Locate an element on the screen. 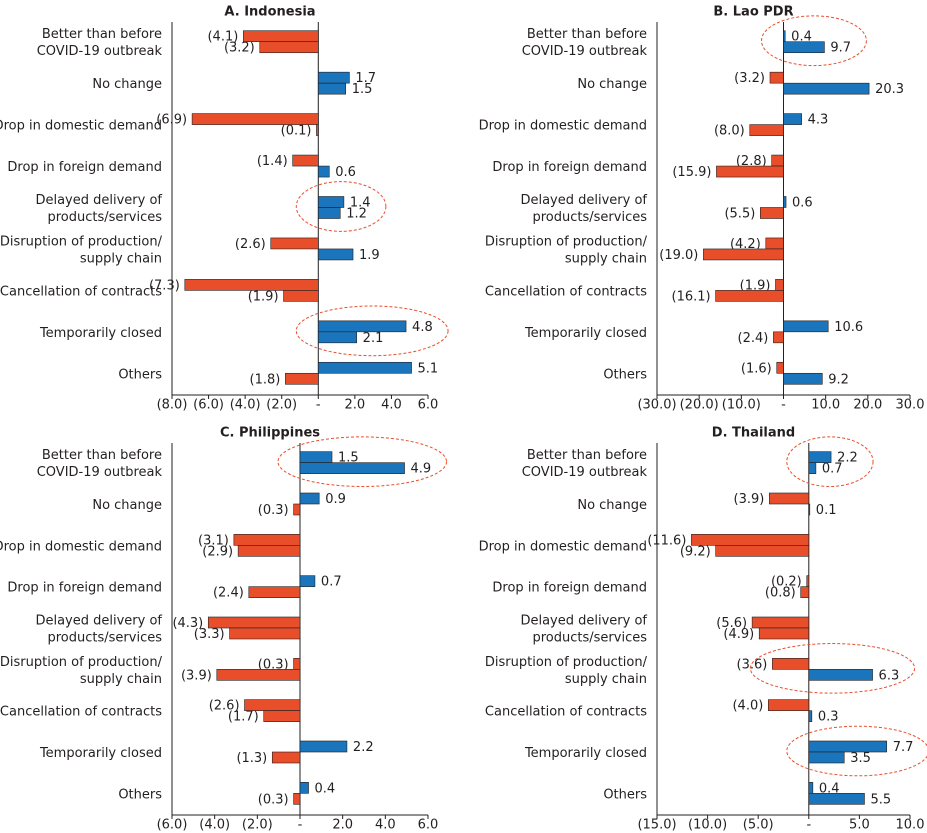 The width and height of the screenshot is (927, 833). panel-title: B. Lao PDR is located at coordinates (753, 12).